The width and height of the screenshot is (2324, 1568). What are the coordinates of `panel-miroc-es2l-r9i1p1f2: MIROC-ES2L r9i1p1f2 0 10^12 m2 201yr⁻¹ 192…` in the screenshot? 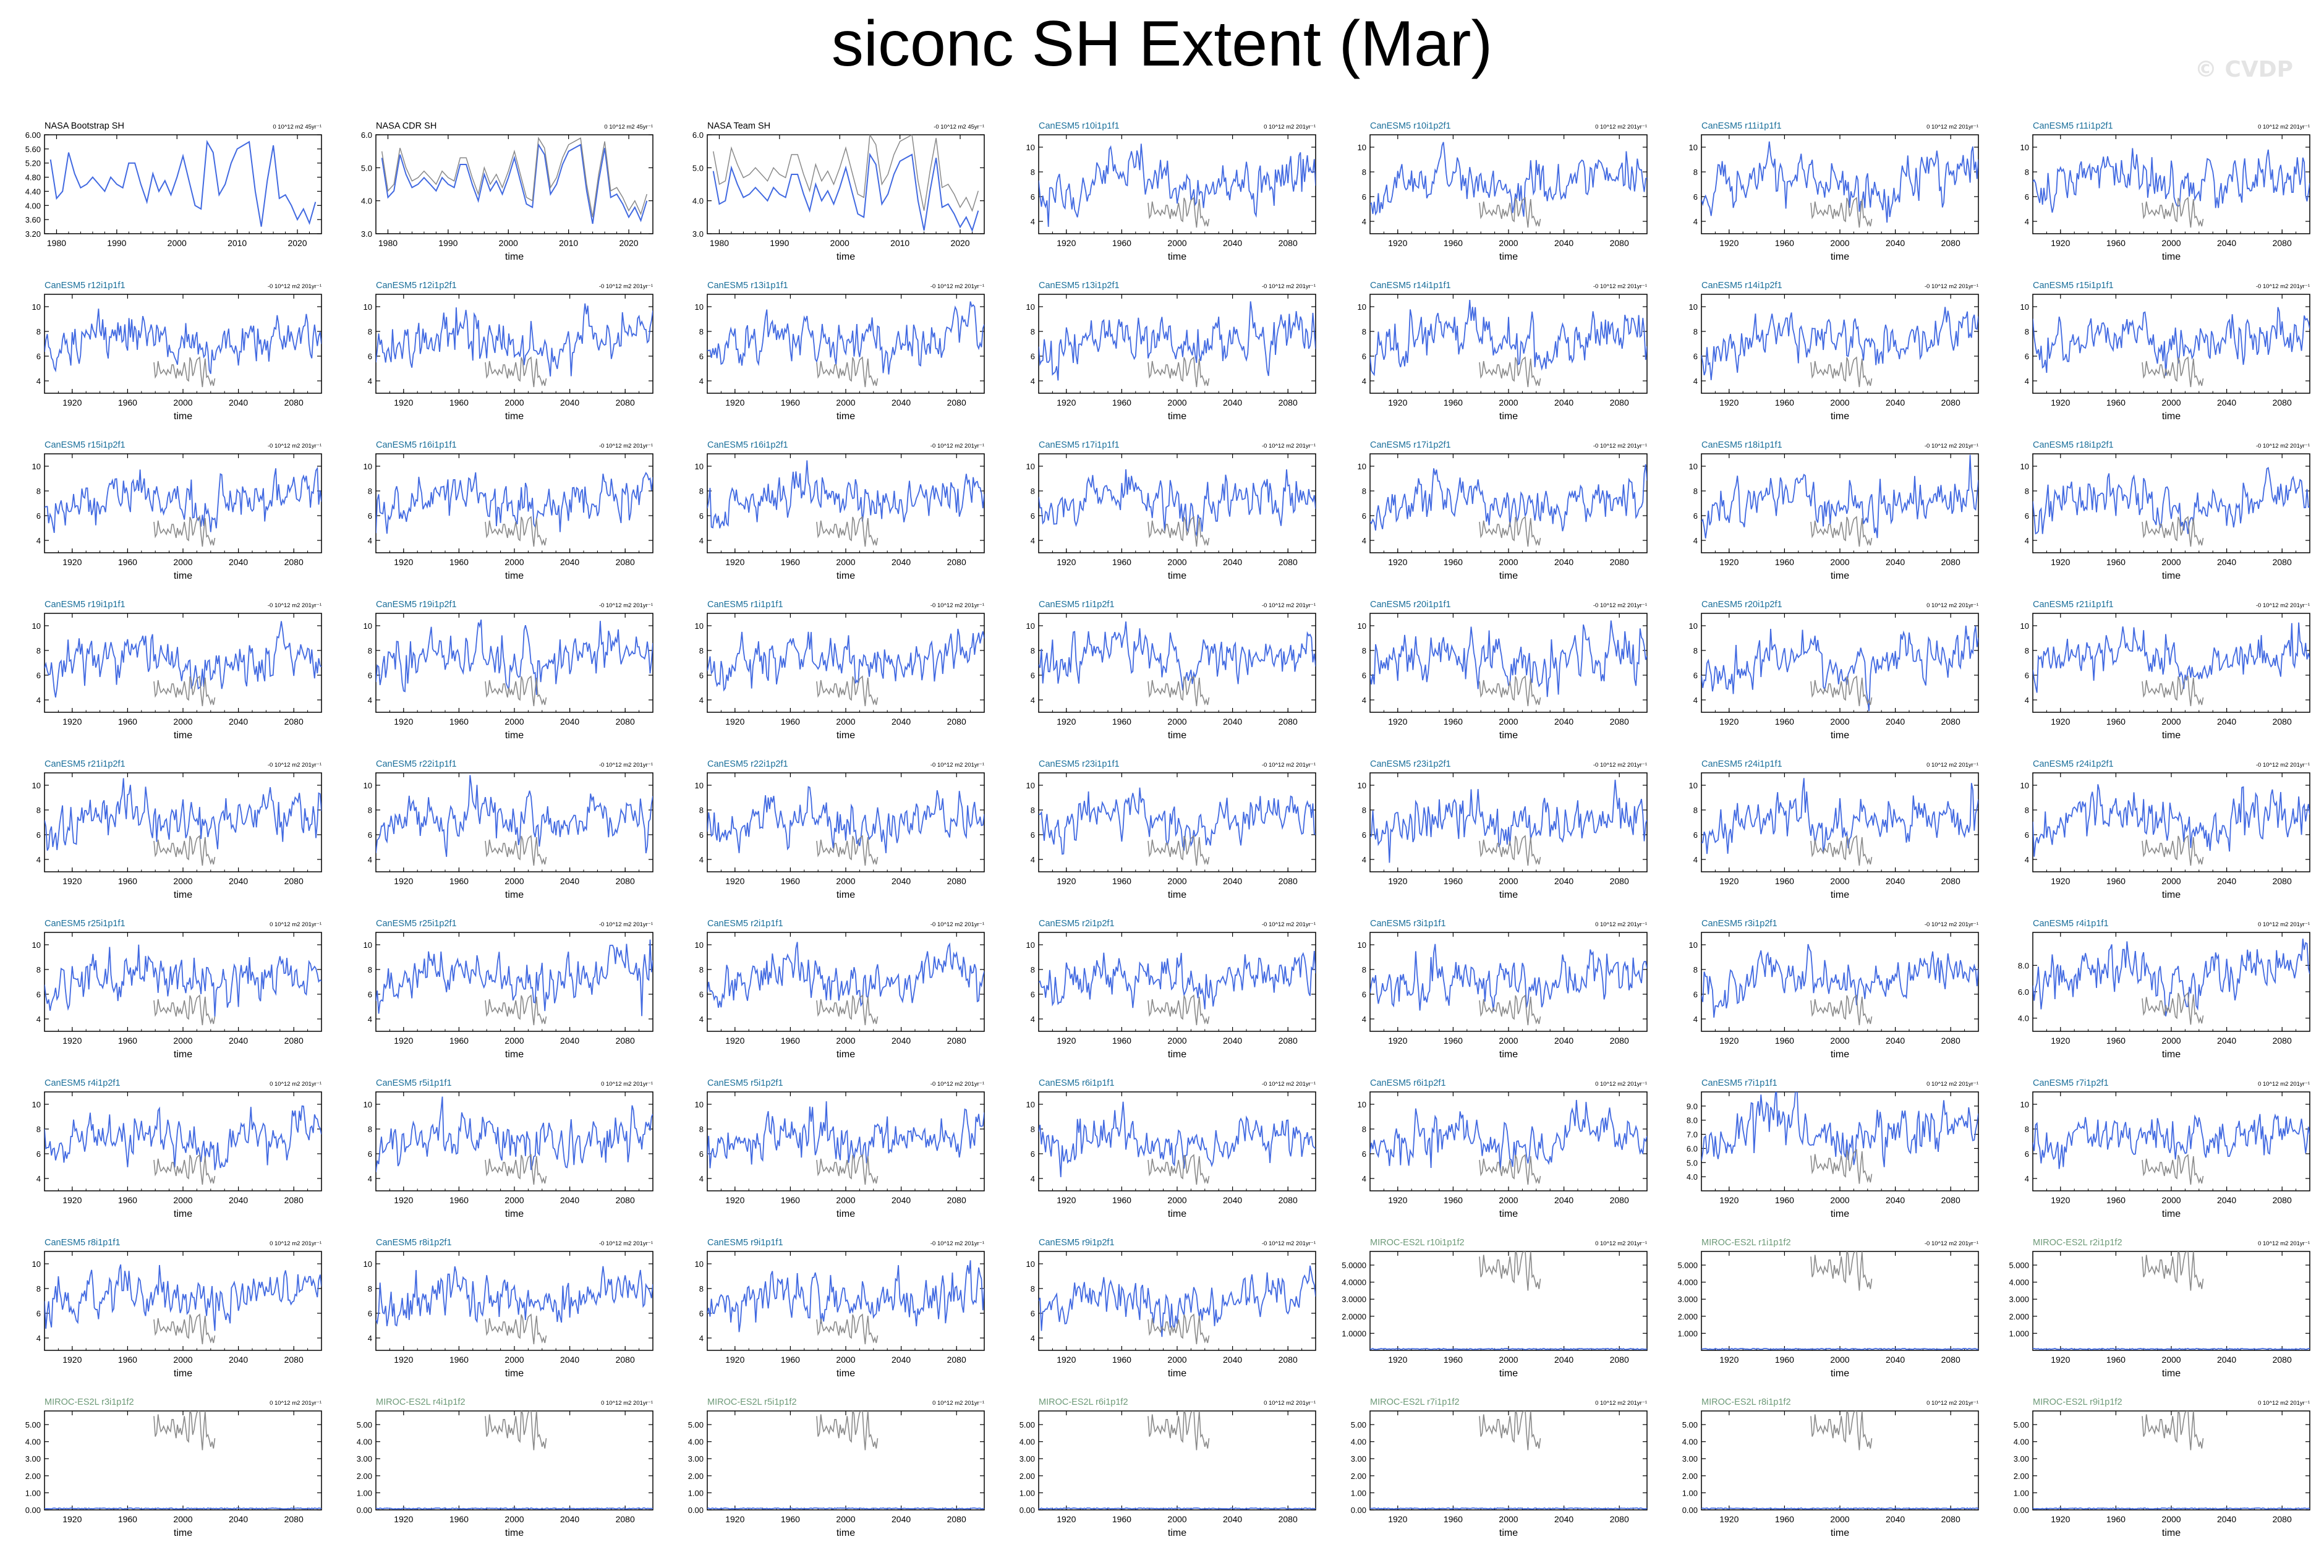 It's located at (2162, 1467).